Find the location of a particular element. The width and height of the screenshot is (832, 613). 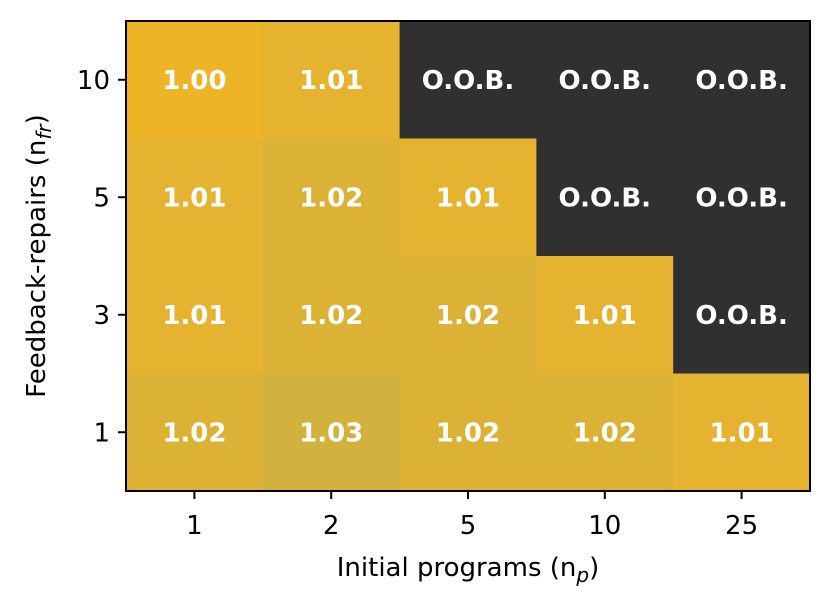

x-tick-label: 5 is located at coordinates (468, 526).